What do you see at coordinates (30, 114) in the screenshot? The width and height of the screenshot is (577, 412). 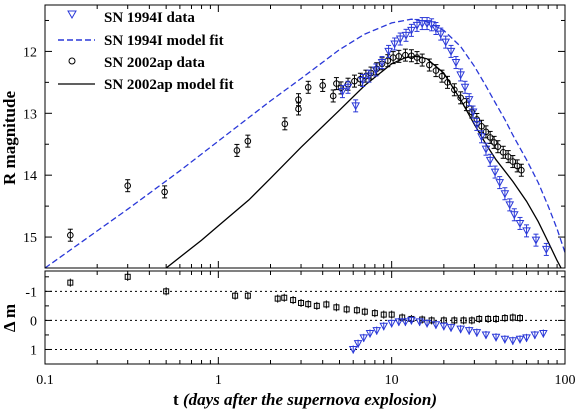 I see `top-y-tick-label: 13` at bounding box center [30, 114].